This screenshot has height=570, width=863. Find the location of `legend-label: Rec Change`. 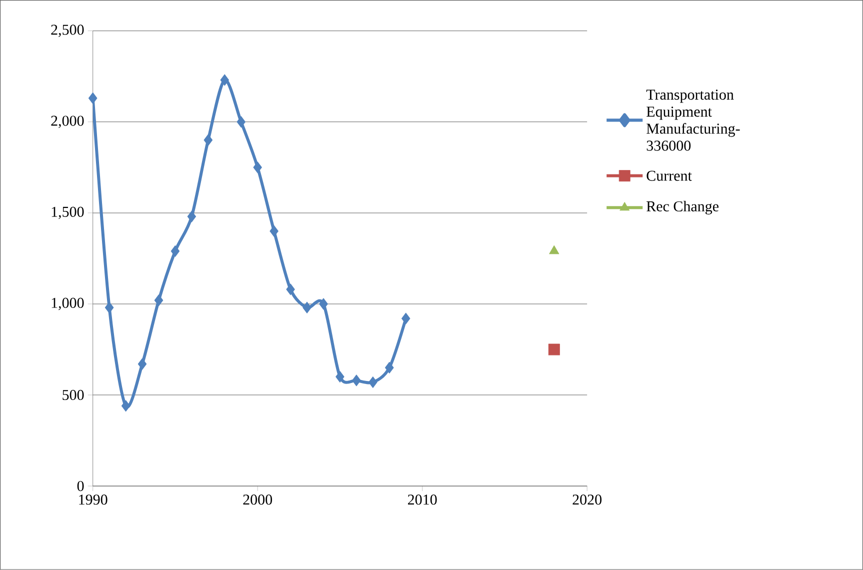

legend-label: Rec Change is located at coordinates (682, 207).